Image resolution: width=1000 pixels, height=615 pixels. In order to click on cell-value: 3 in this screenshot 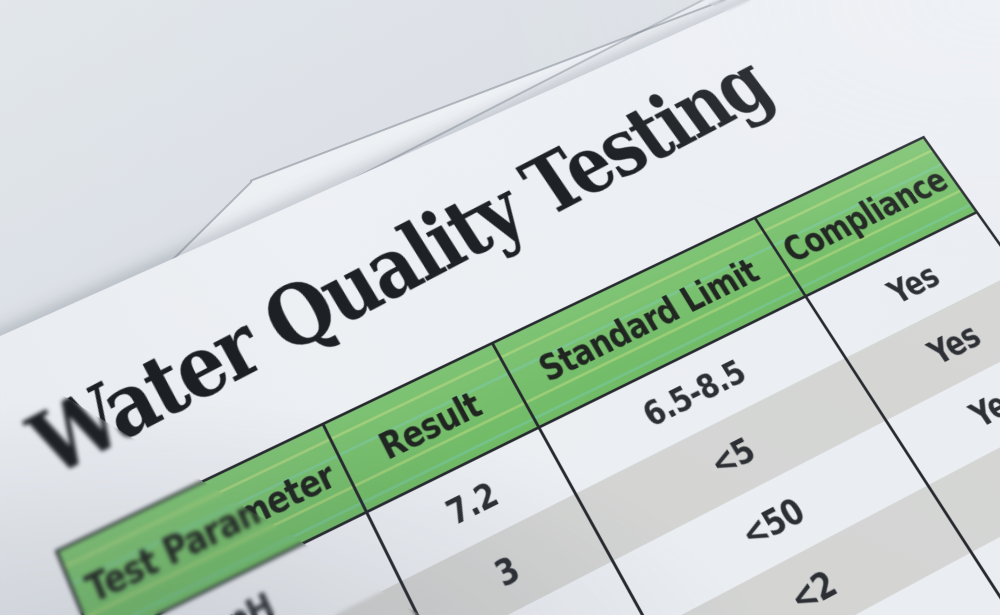, I will do `click(507, 571)`.